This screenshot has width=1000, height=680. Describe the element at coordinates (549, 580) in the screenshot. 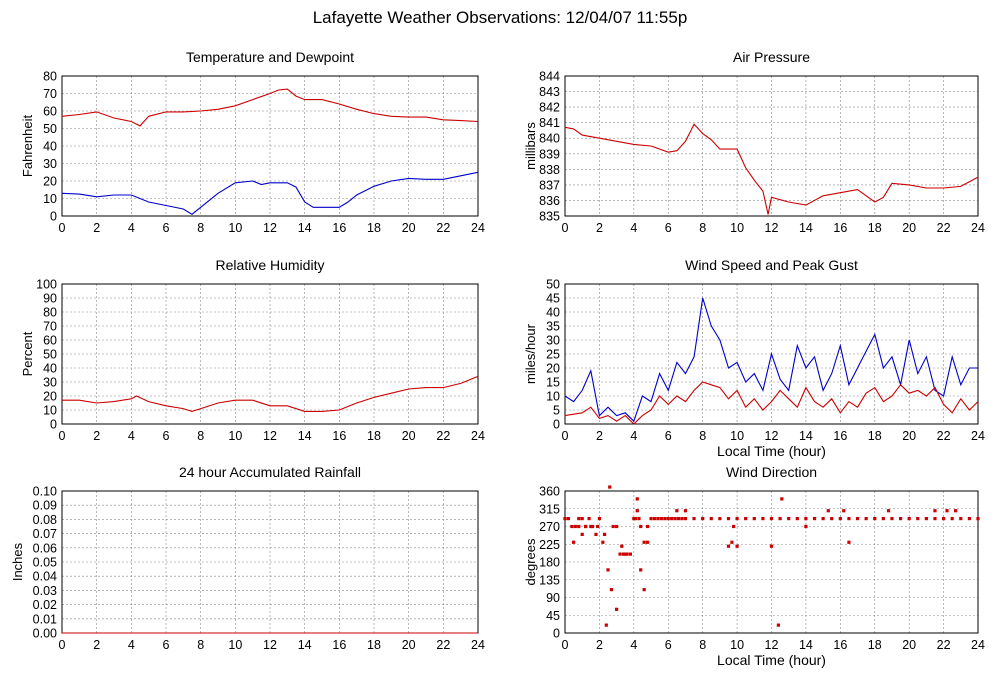

I see `y-tick-label: 135` at that location.